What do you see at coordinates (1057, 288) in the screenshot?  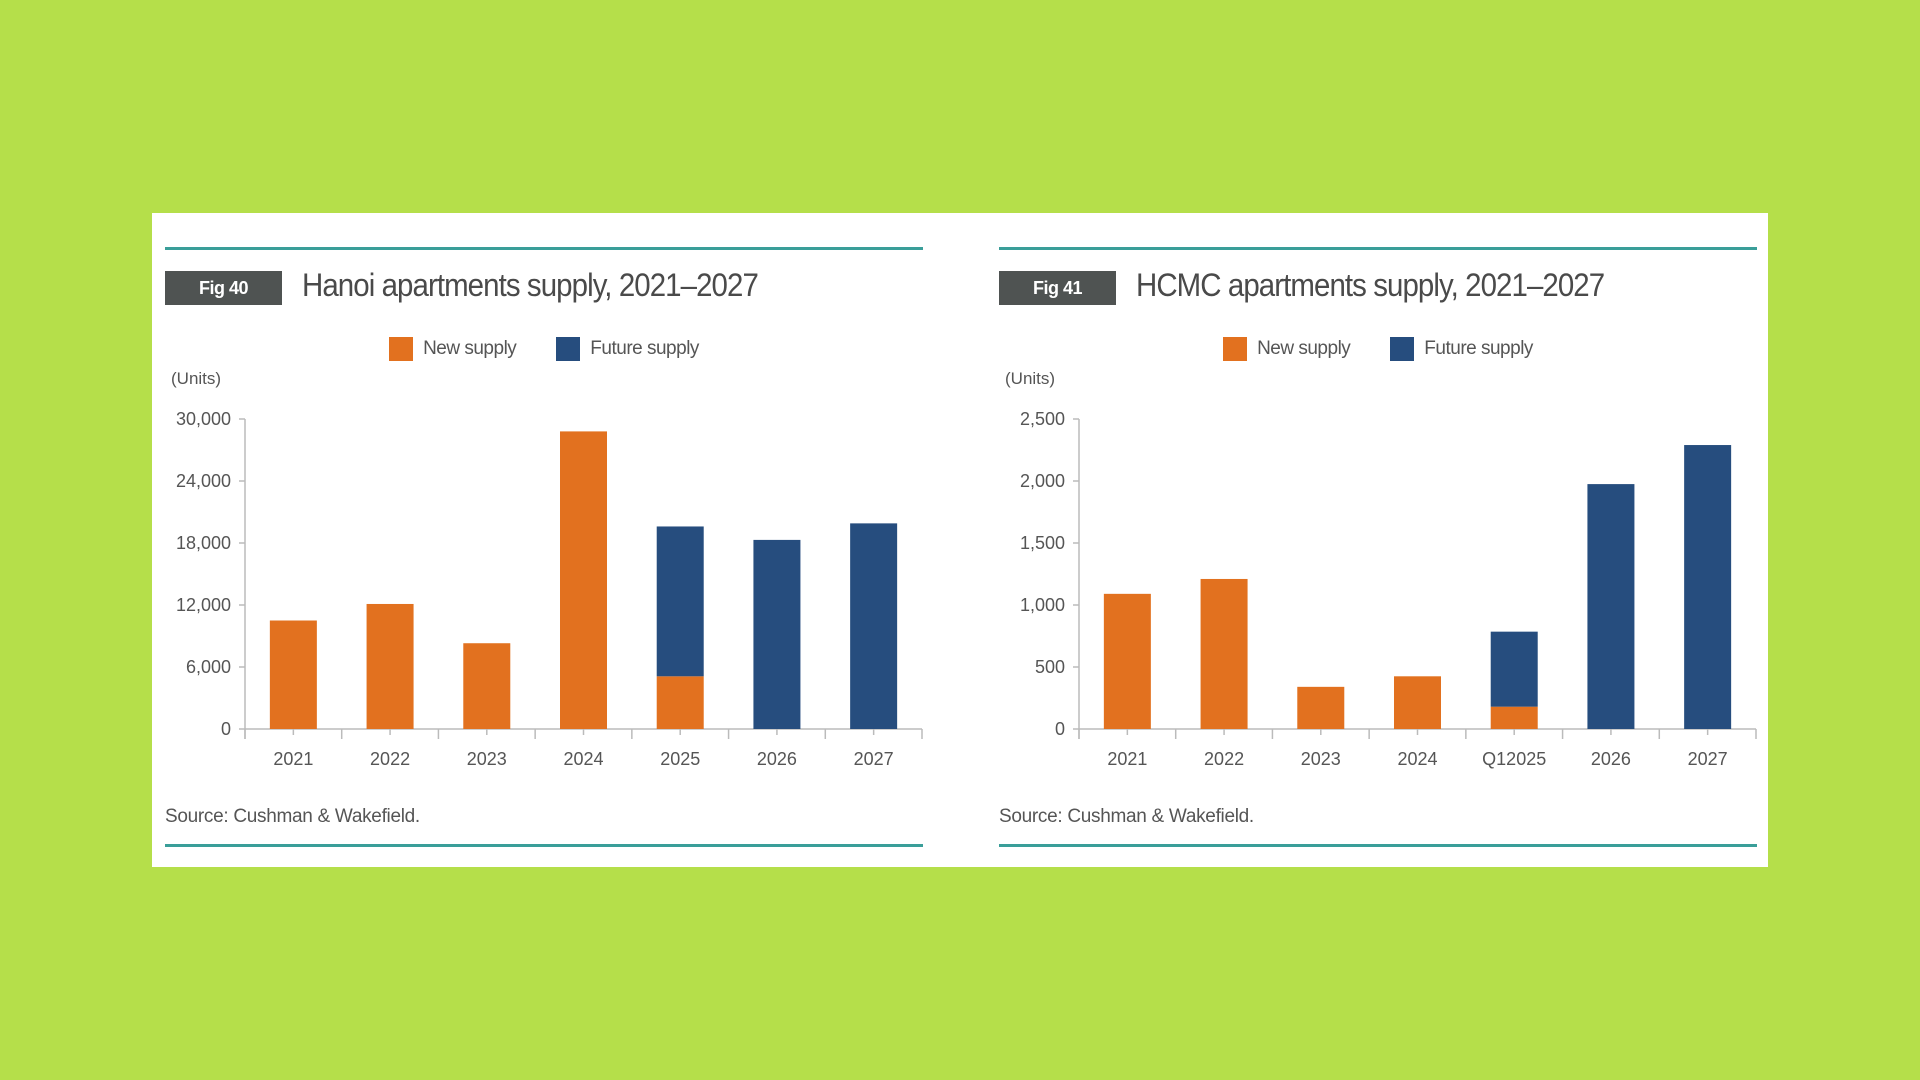 I see `fig-badge: Fig 41` at bounding box center [1057, 288].